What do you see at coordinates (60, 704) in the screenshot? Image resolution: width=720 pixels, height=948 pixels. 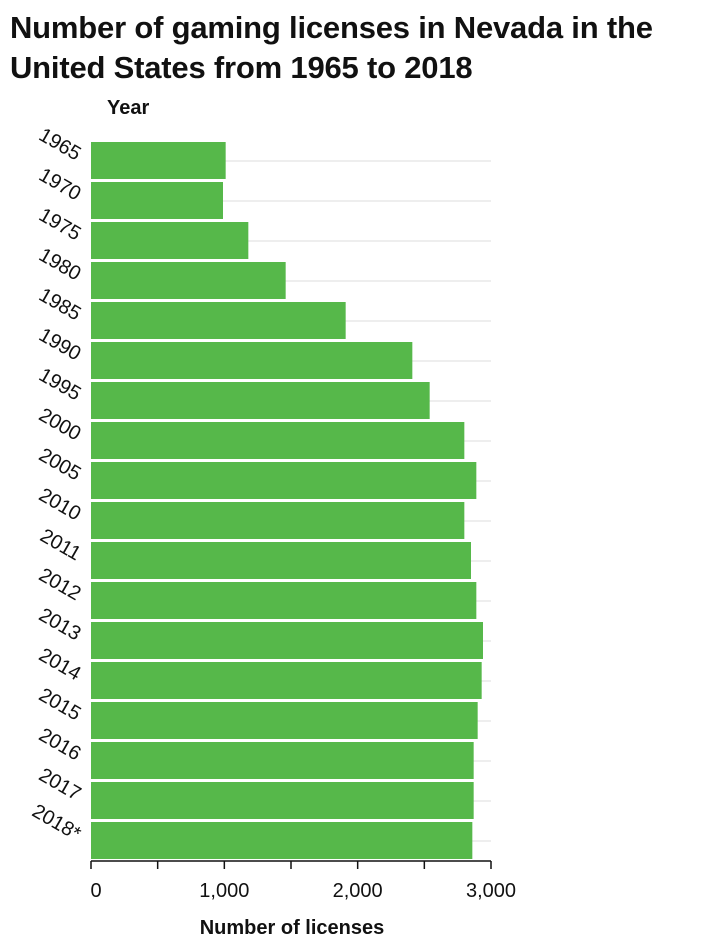 I see `y-tick-label: 2015` at bounding box center [60, 704].